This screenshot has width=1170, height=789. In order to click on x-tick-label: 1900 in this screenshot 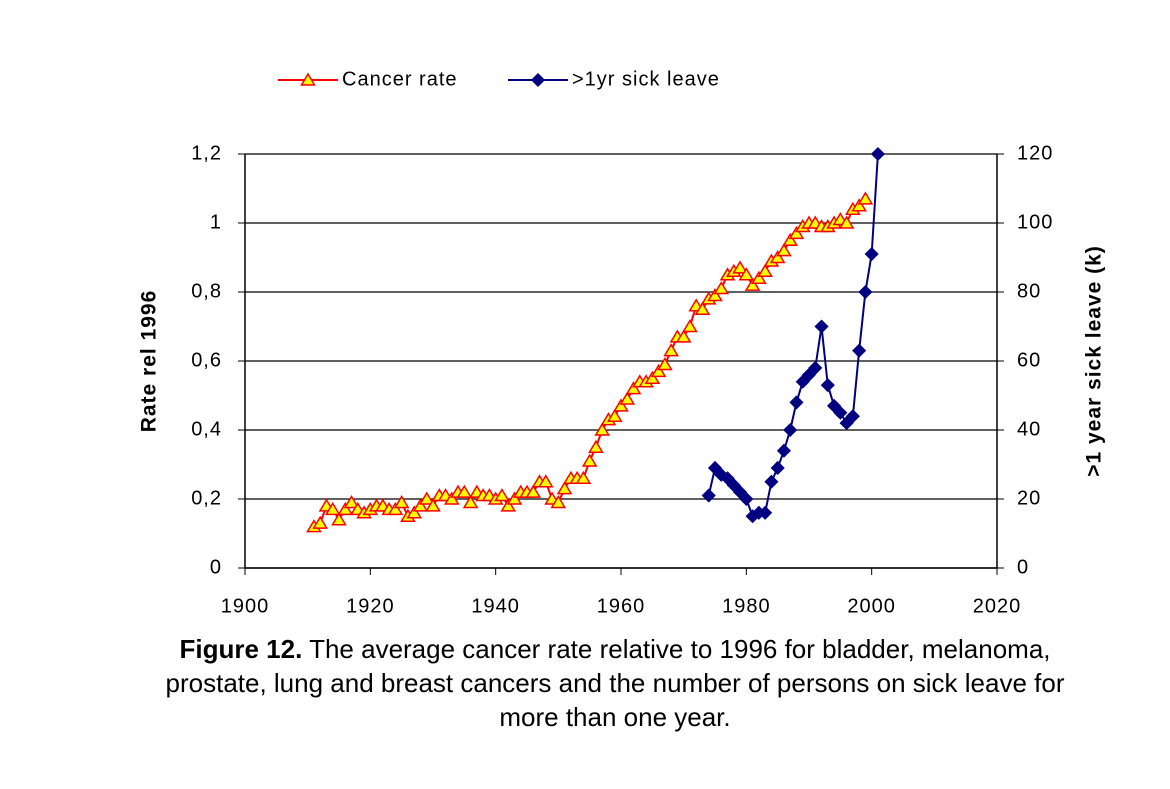, I will do `click(245, 606)`.